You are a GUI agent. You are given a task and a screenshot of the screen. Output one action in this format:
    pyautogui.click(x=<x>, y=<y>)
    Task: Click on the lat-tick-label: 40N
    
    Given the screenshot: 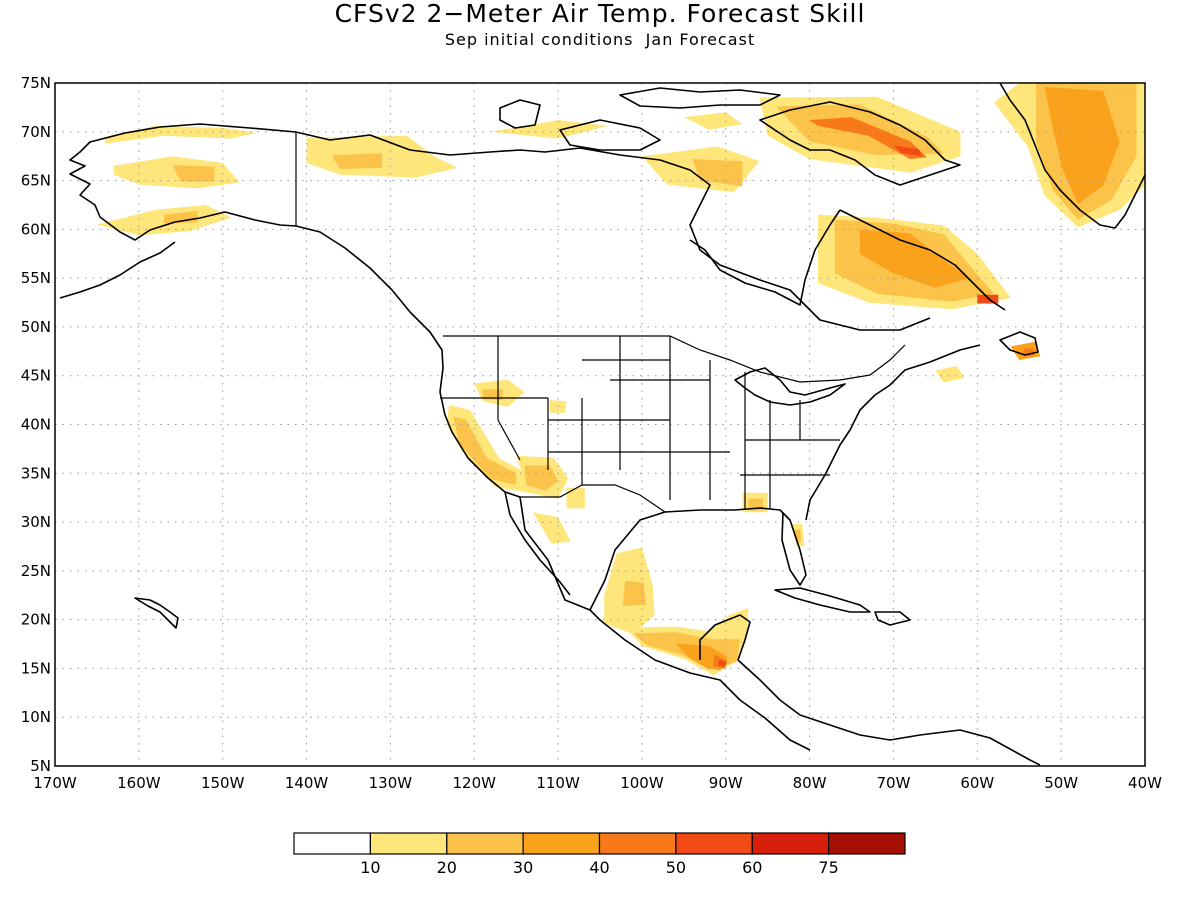 What is the action you would take?
    pyautogui.click(x=36, y=425)
    